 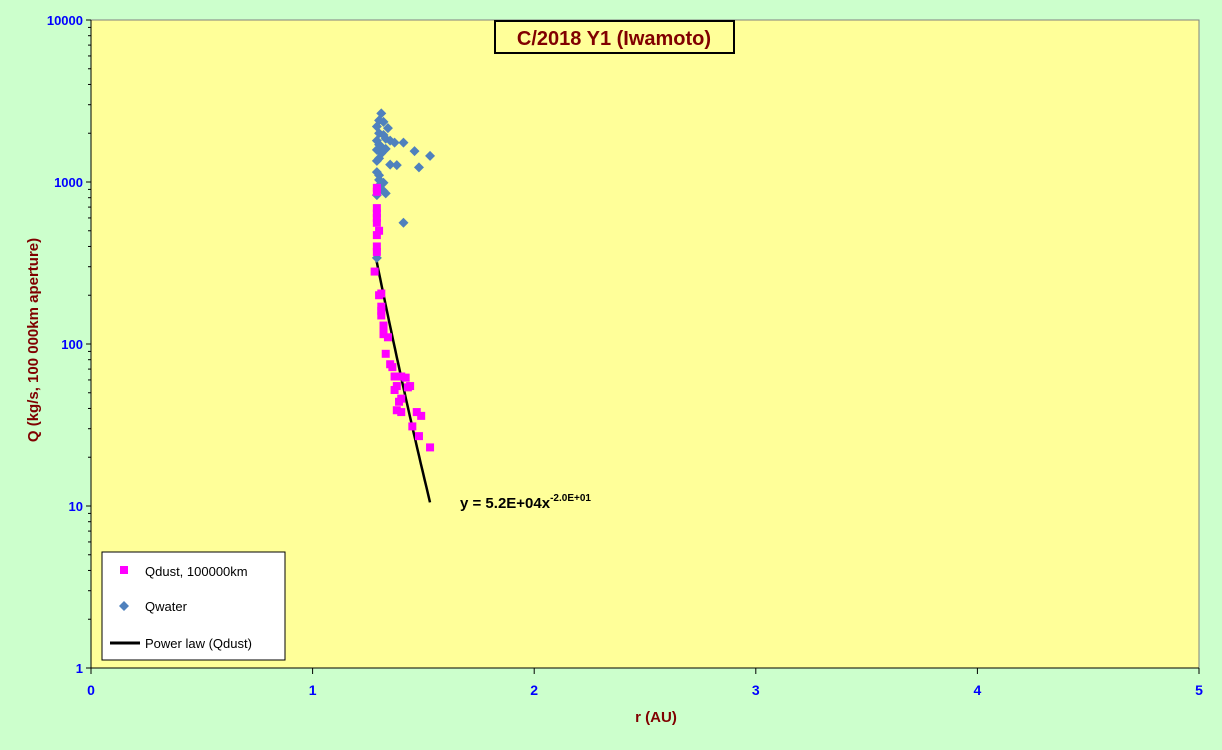 I want to click on y-tick-label: 1, so click(x=79, y=668).